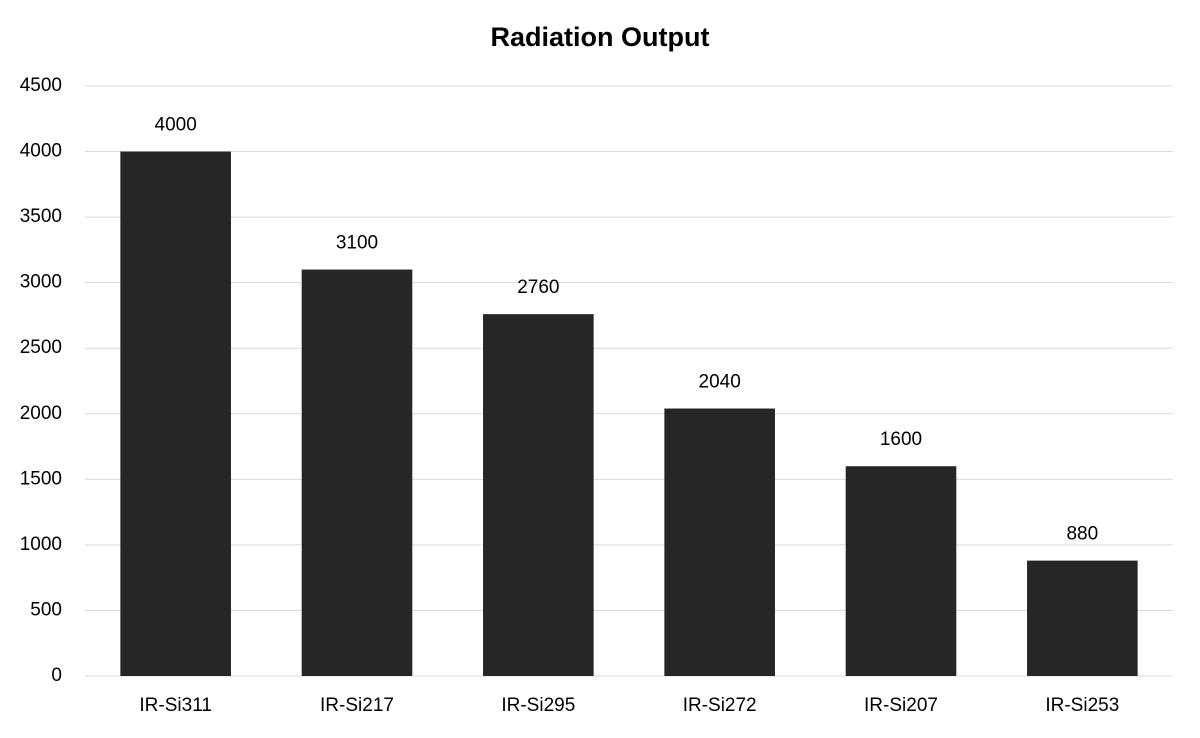 This screenshot has width=1200, height=738. Describe the element at coordinates (901, 705) in the screenshot. I see `x-tick-label: IR-Si207` at that location.